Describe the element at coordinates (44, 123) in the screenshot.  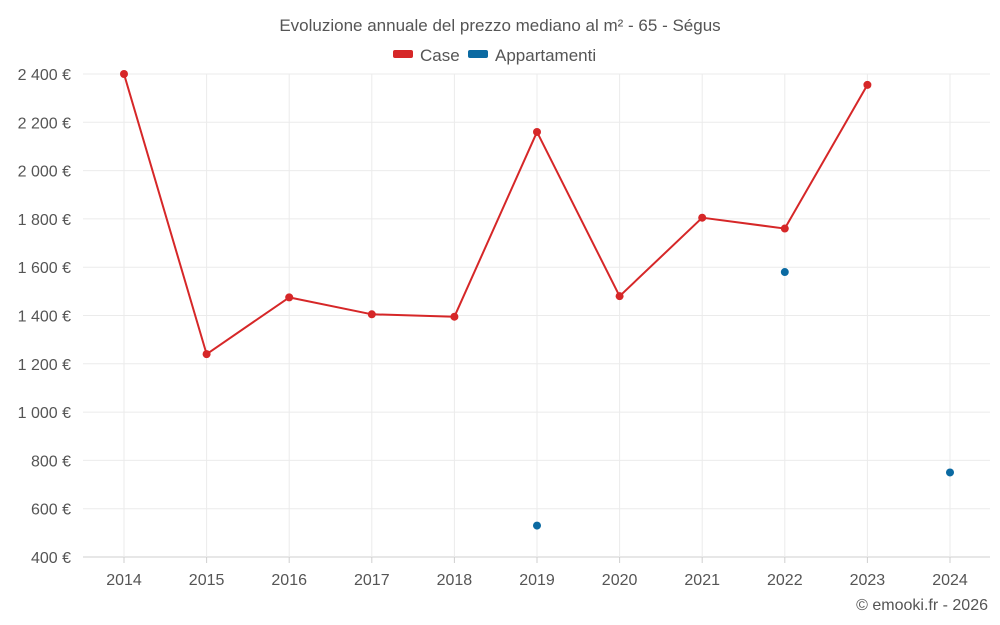
I see `y-tick-label: 2 200 €` at that location.